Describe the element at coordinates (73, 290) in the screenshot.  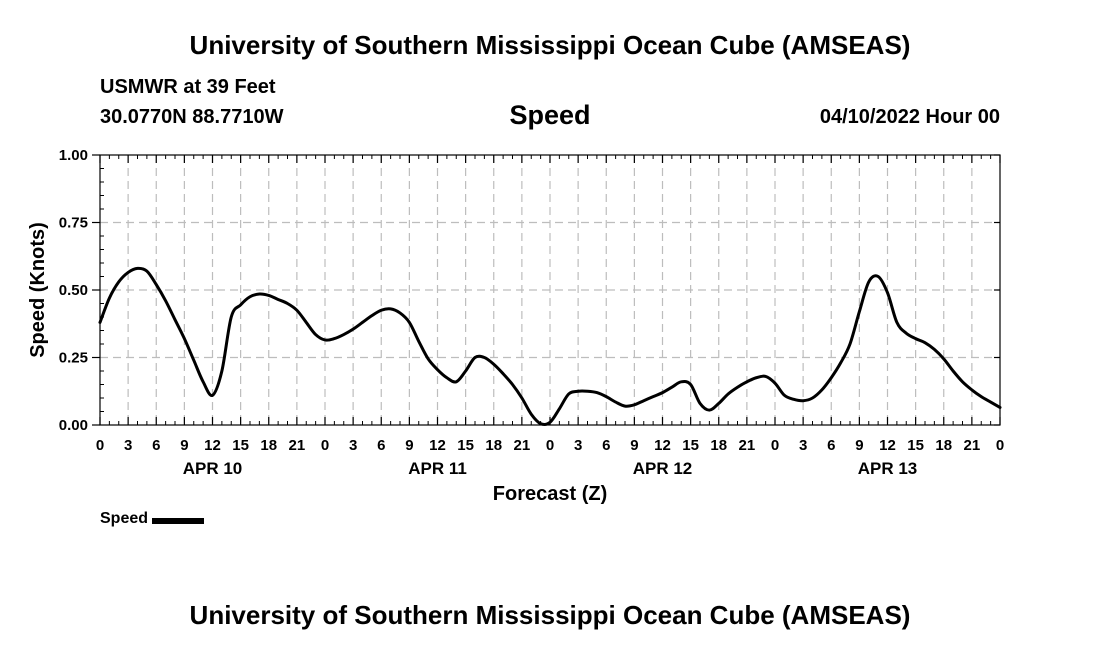
I see `y-tick-label: 0.50` at that location.